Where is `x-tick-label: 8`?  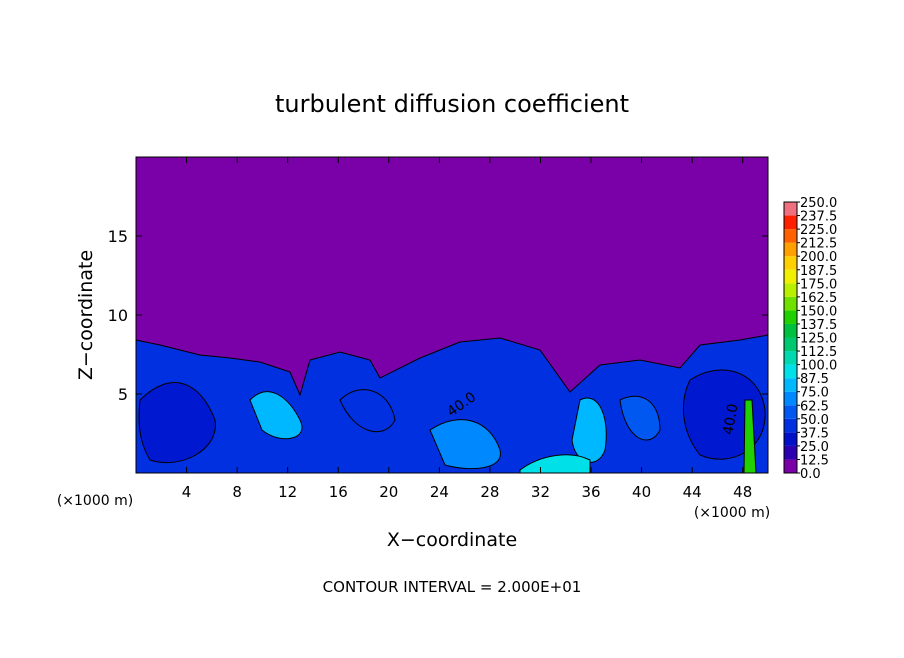
x-tick-label: 8 is located at coordinates (237, 492).